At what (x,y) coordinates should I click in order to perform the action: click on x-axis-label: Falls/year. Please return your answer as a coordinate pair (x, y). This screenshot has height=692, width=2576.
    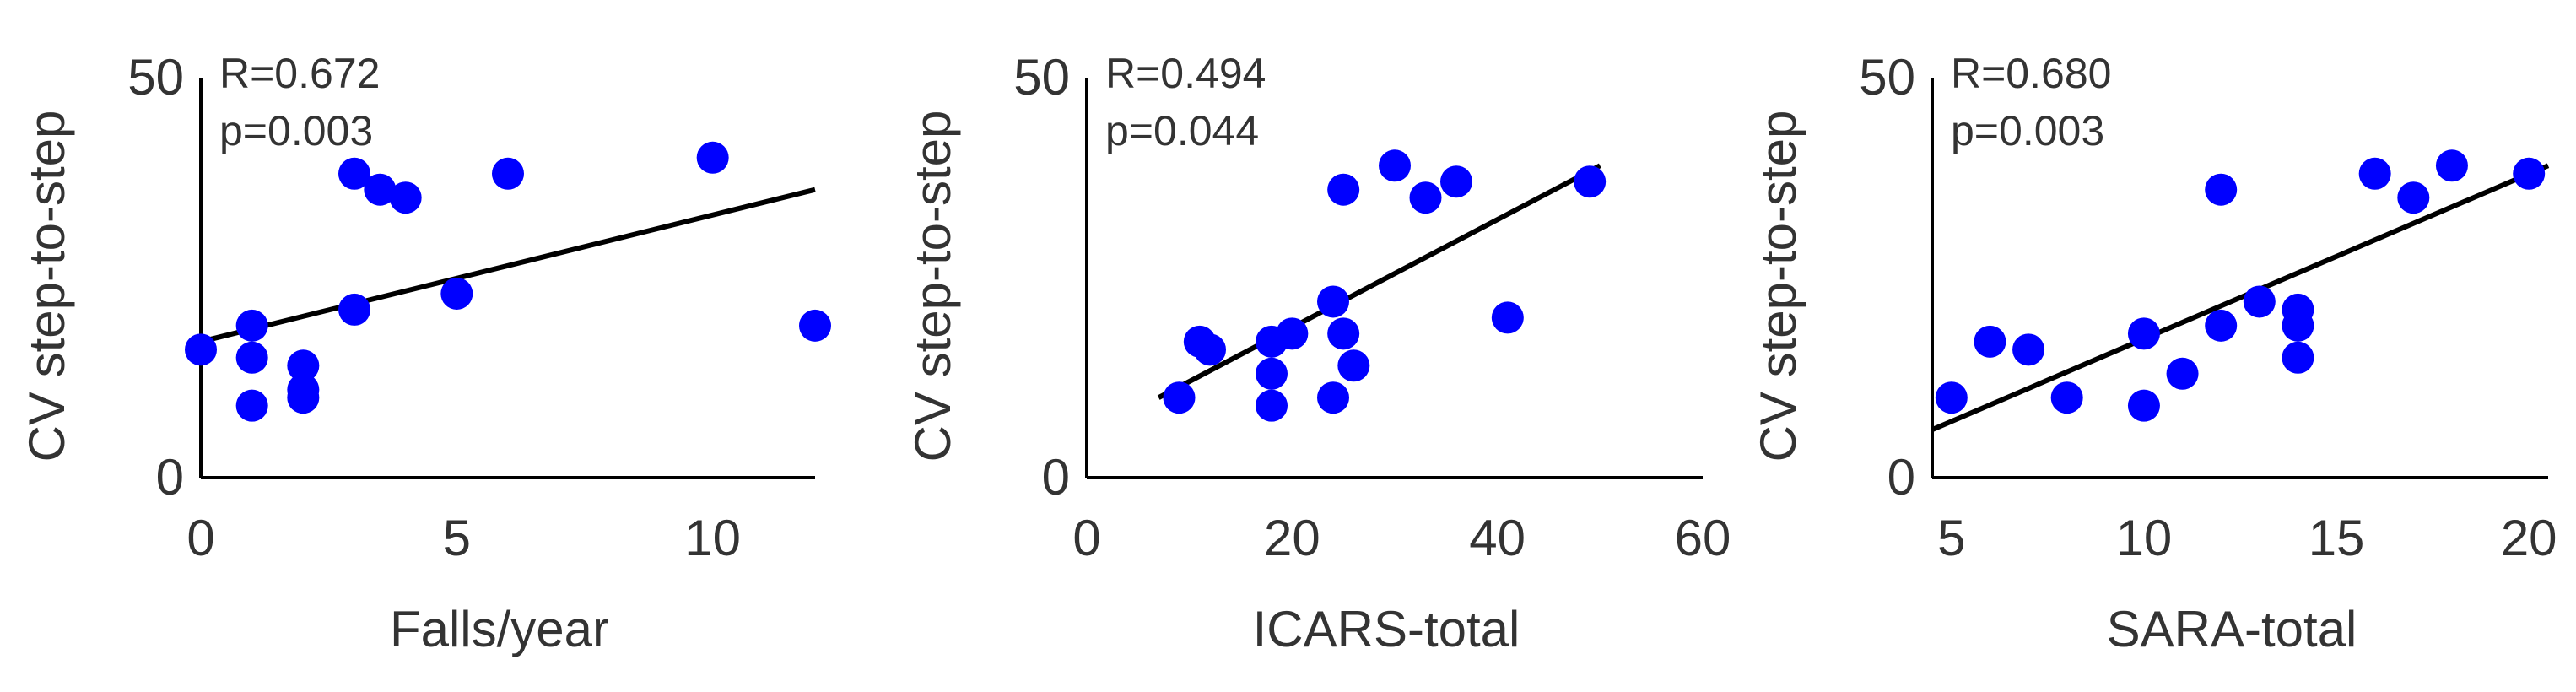
    Looking at the image, I should click on (499, 629).